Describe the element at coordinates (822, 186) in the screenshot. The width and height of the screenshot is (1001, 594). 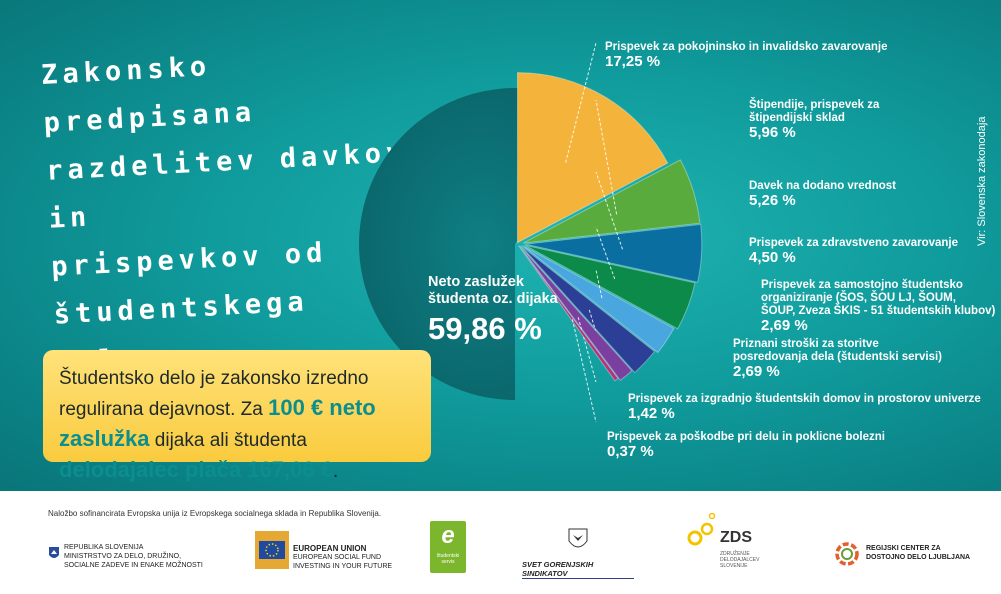
I see `slice-label: Davek na dodano vrednost` at that location.